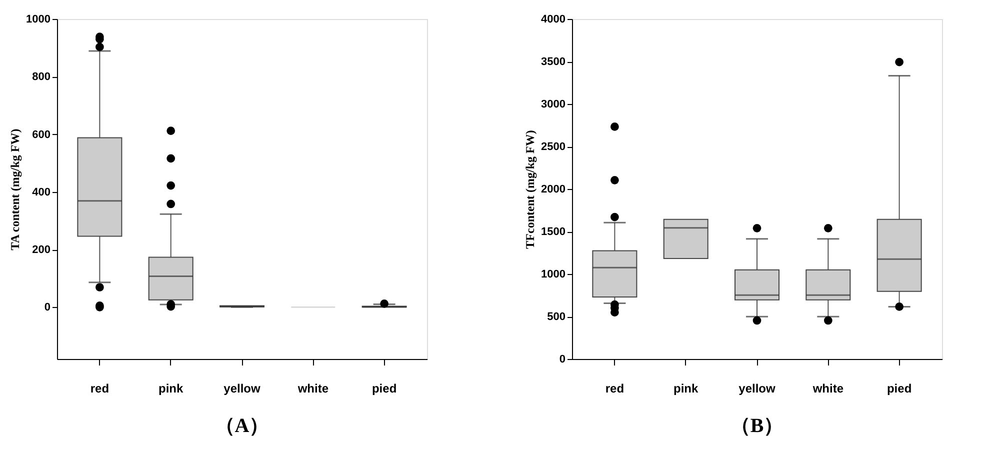 This screenshot has height=457, width=986. I want to click on y-tick-label: 3500, so click(553, 62).